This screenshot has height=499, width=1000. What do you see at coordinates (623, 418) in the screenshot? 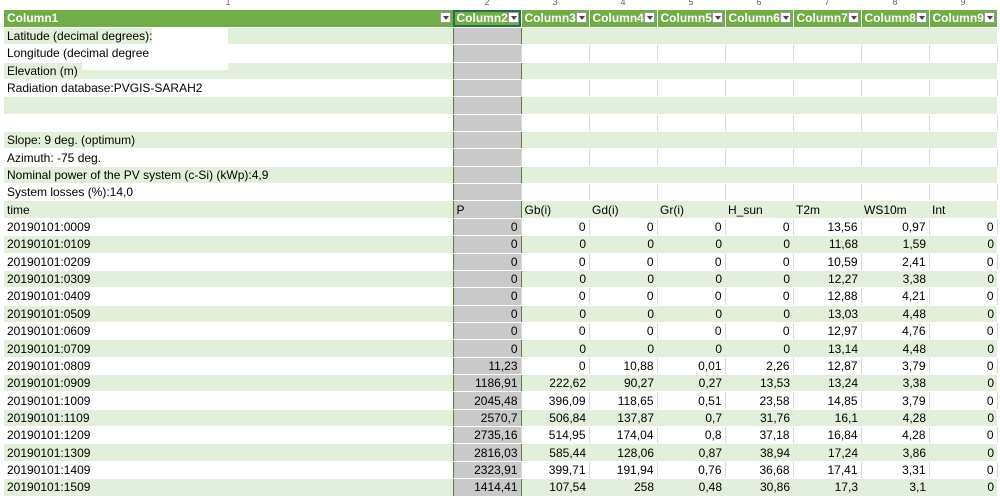
I see `table-cell: 137,87` at bounding box center [623, 418].